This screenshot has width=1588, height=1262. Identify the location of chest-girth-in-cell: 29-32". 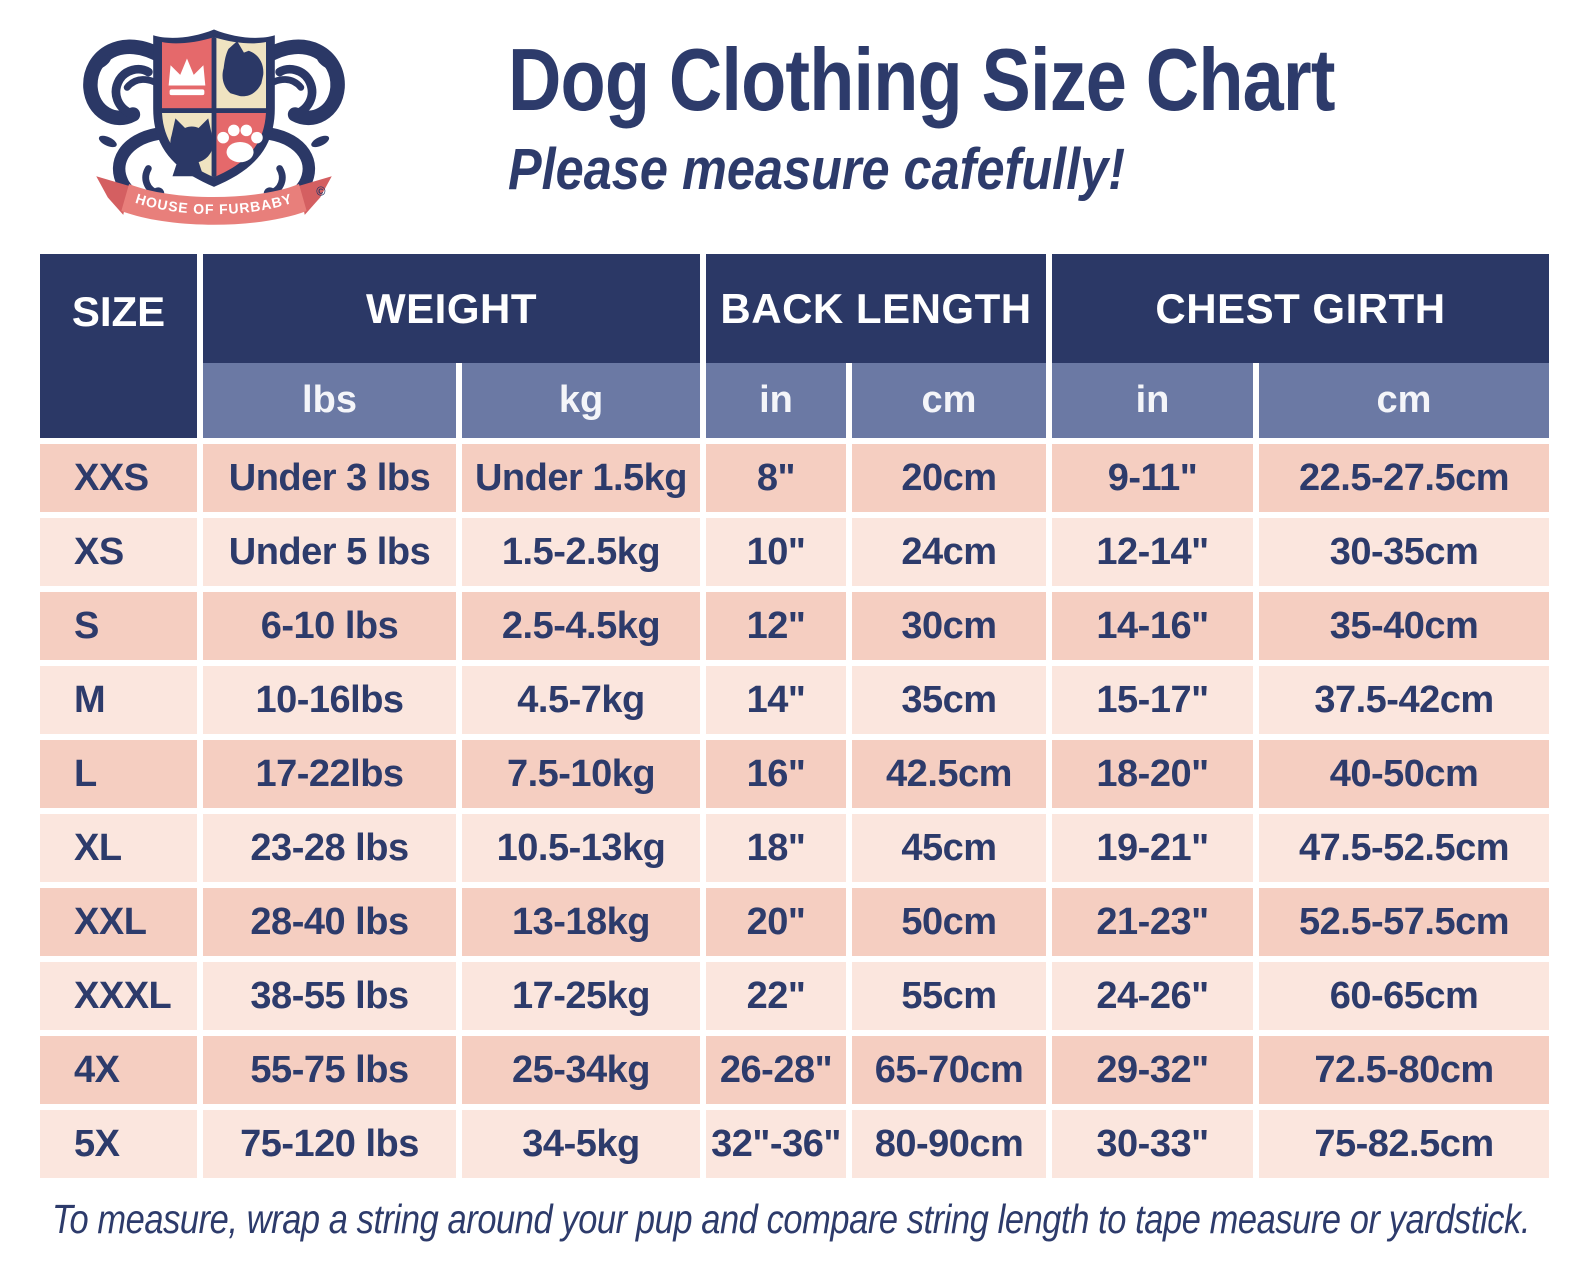
(1152, 1070).